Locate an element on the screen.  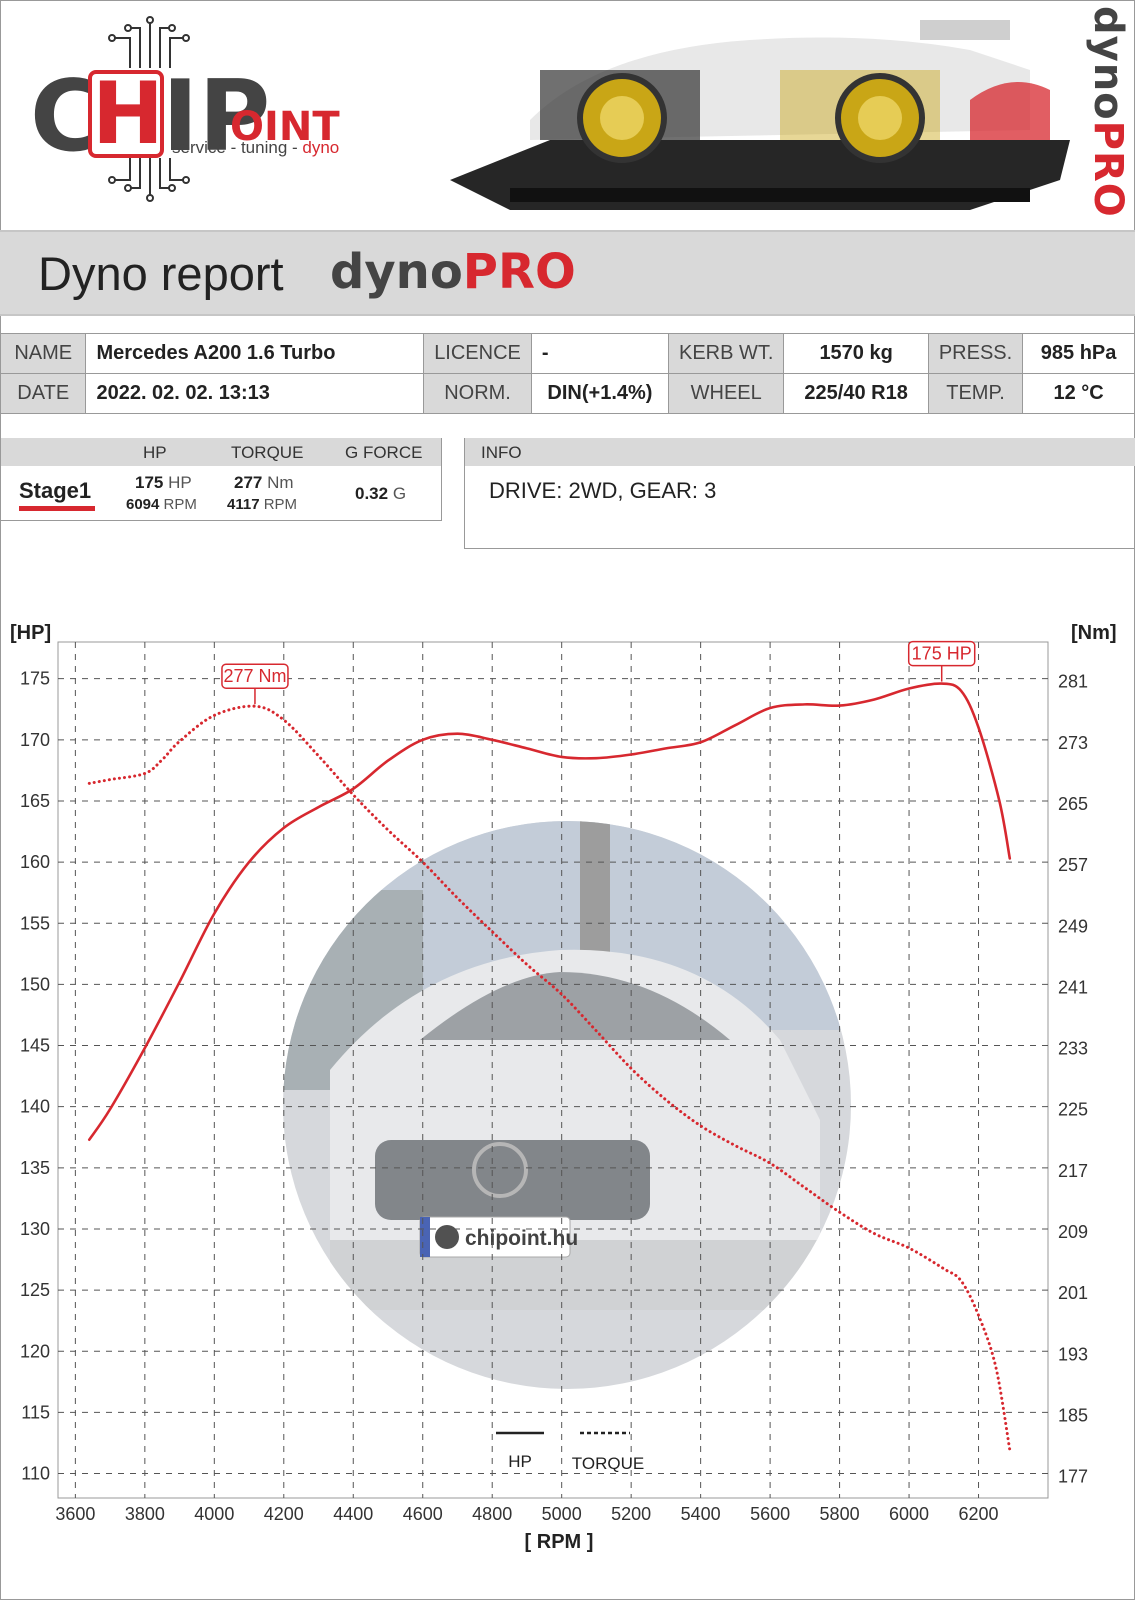
x-tick-label: 4600 is located at coordinates (423, 1514).